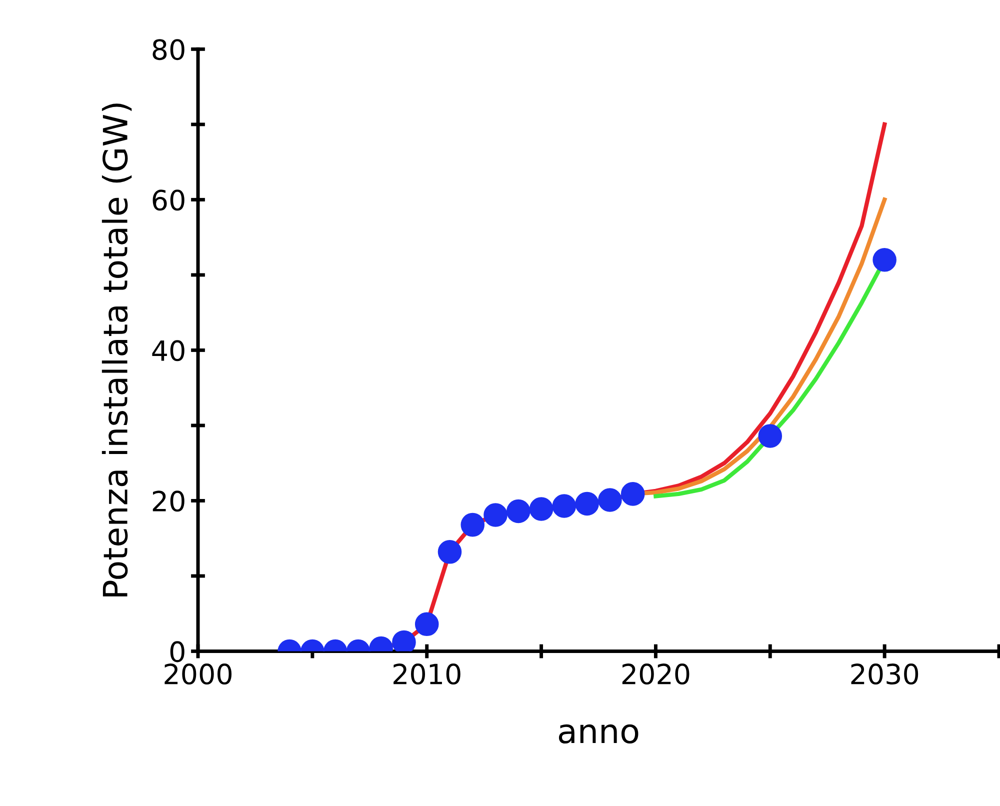  I want to click on y-tick-label: 60, so click(168, 200).